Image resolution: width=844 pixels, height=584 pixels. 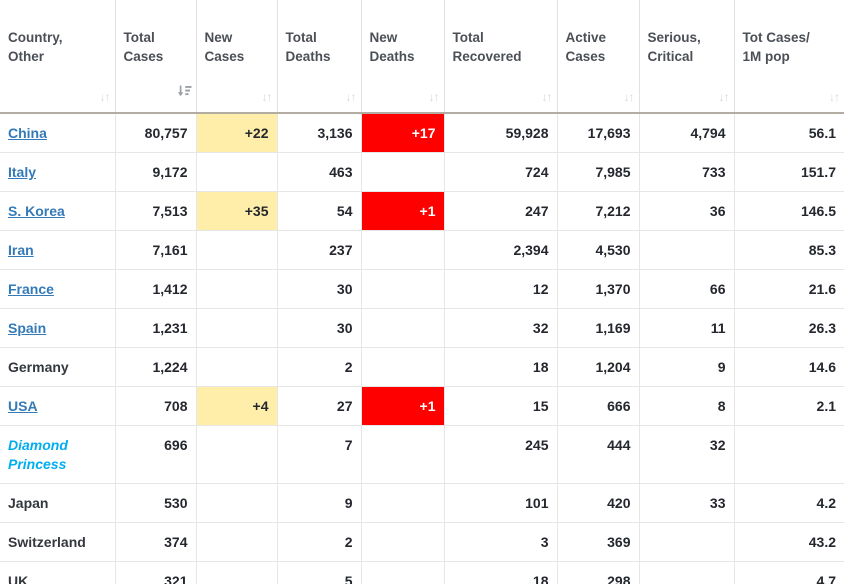 I want to click on cell-country: S. Korea, so click(x=57, y=211).